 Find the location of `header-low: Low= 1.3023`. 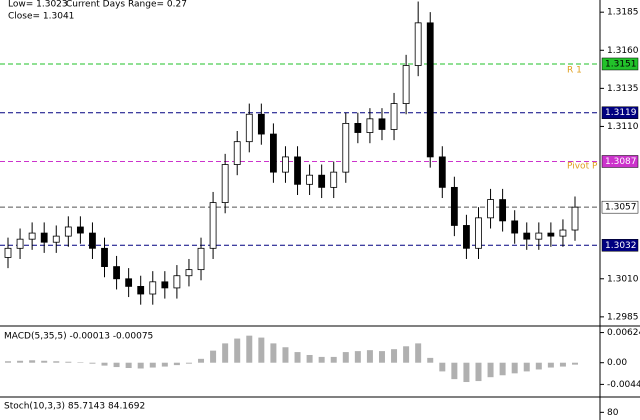

header-low: Low= 1.3023 is located at coordinates (38, 5).